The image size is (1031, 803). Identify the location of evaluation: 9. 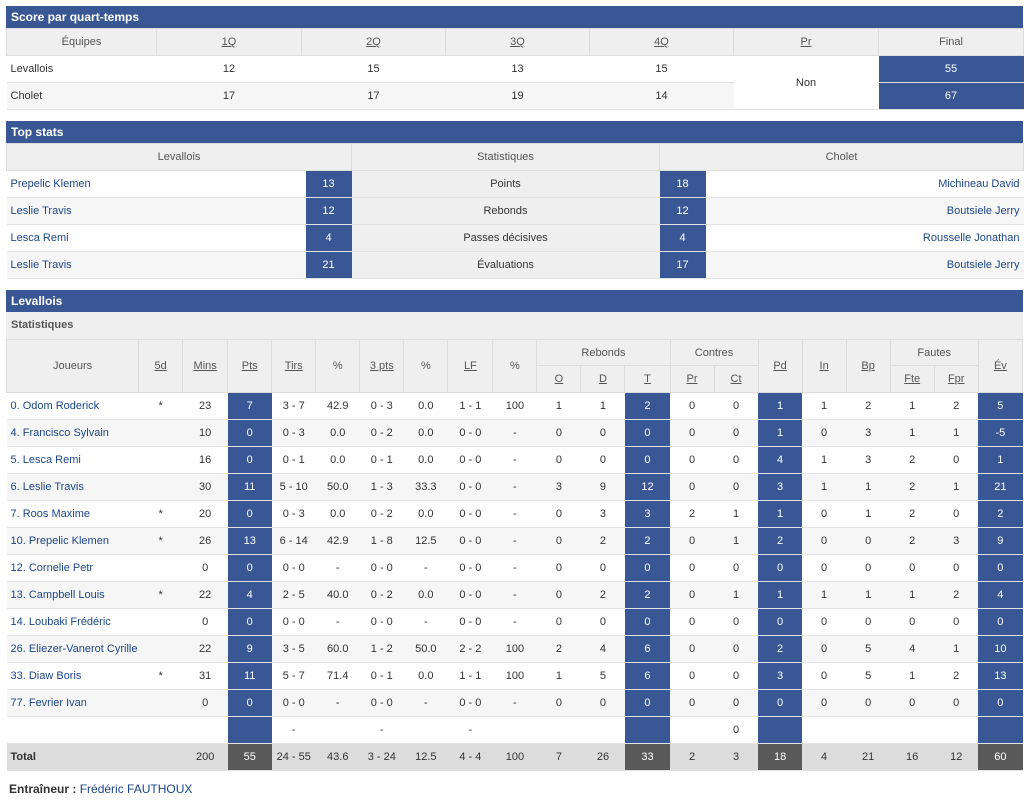
(1000, 541).